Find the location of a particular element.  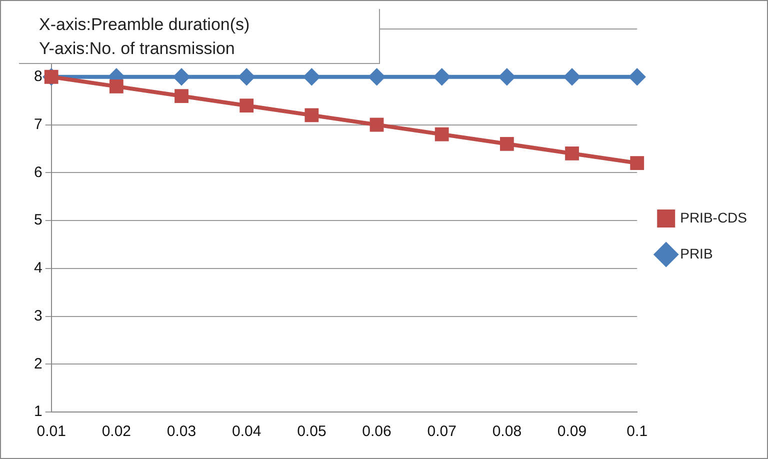

x-tick-label: 0.03 is located at coordinates (181, 431).